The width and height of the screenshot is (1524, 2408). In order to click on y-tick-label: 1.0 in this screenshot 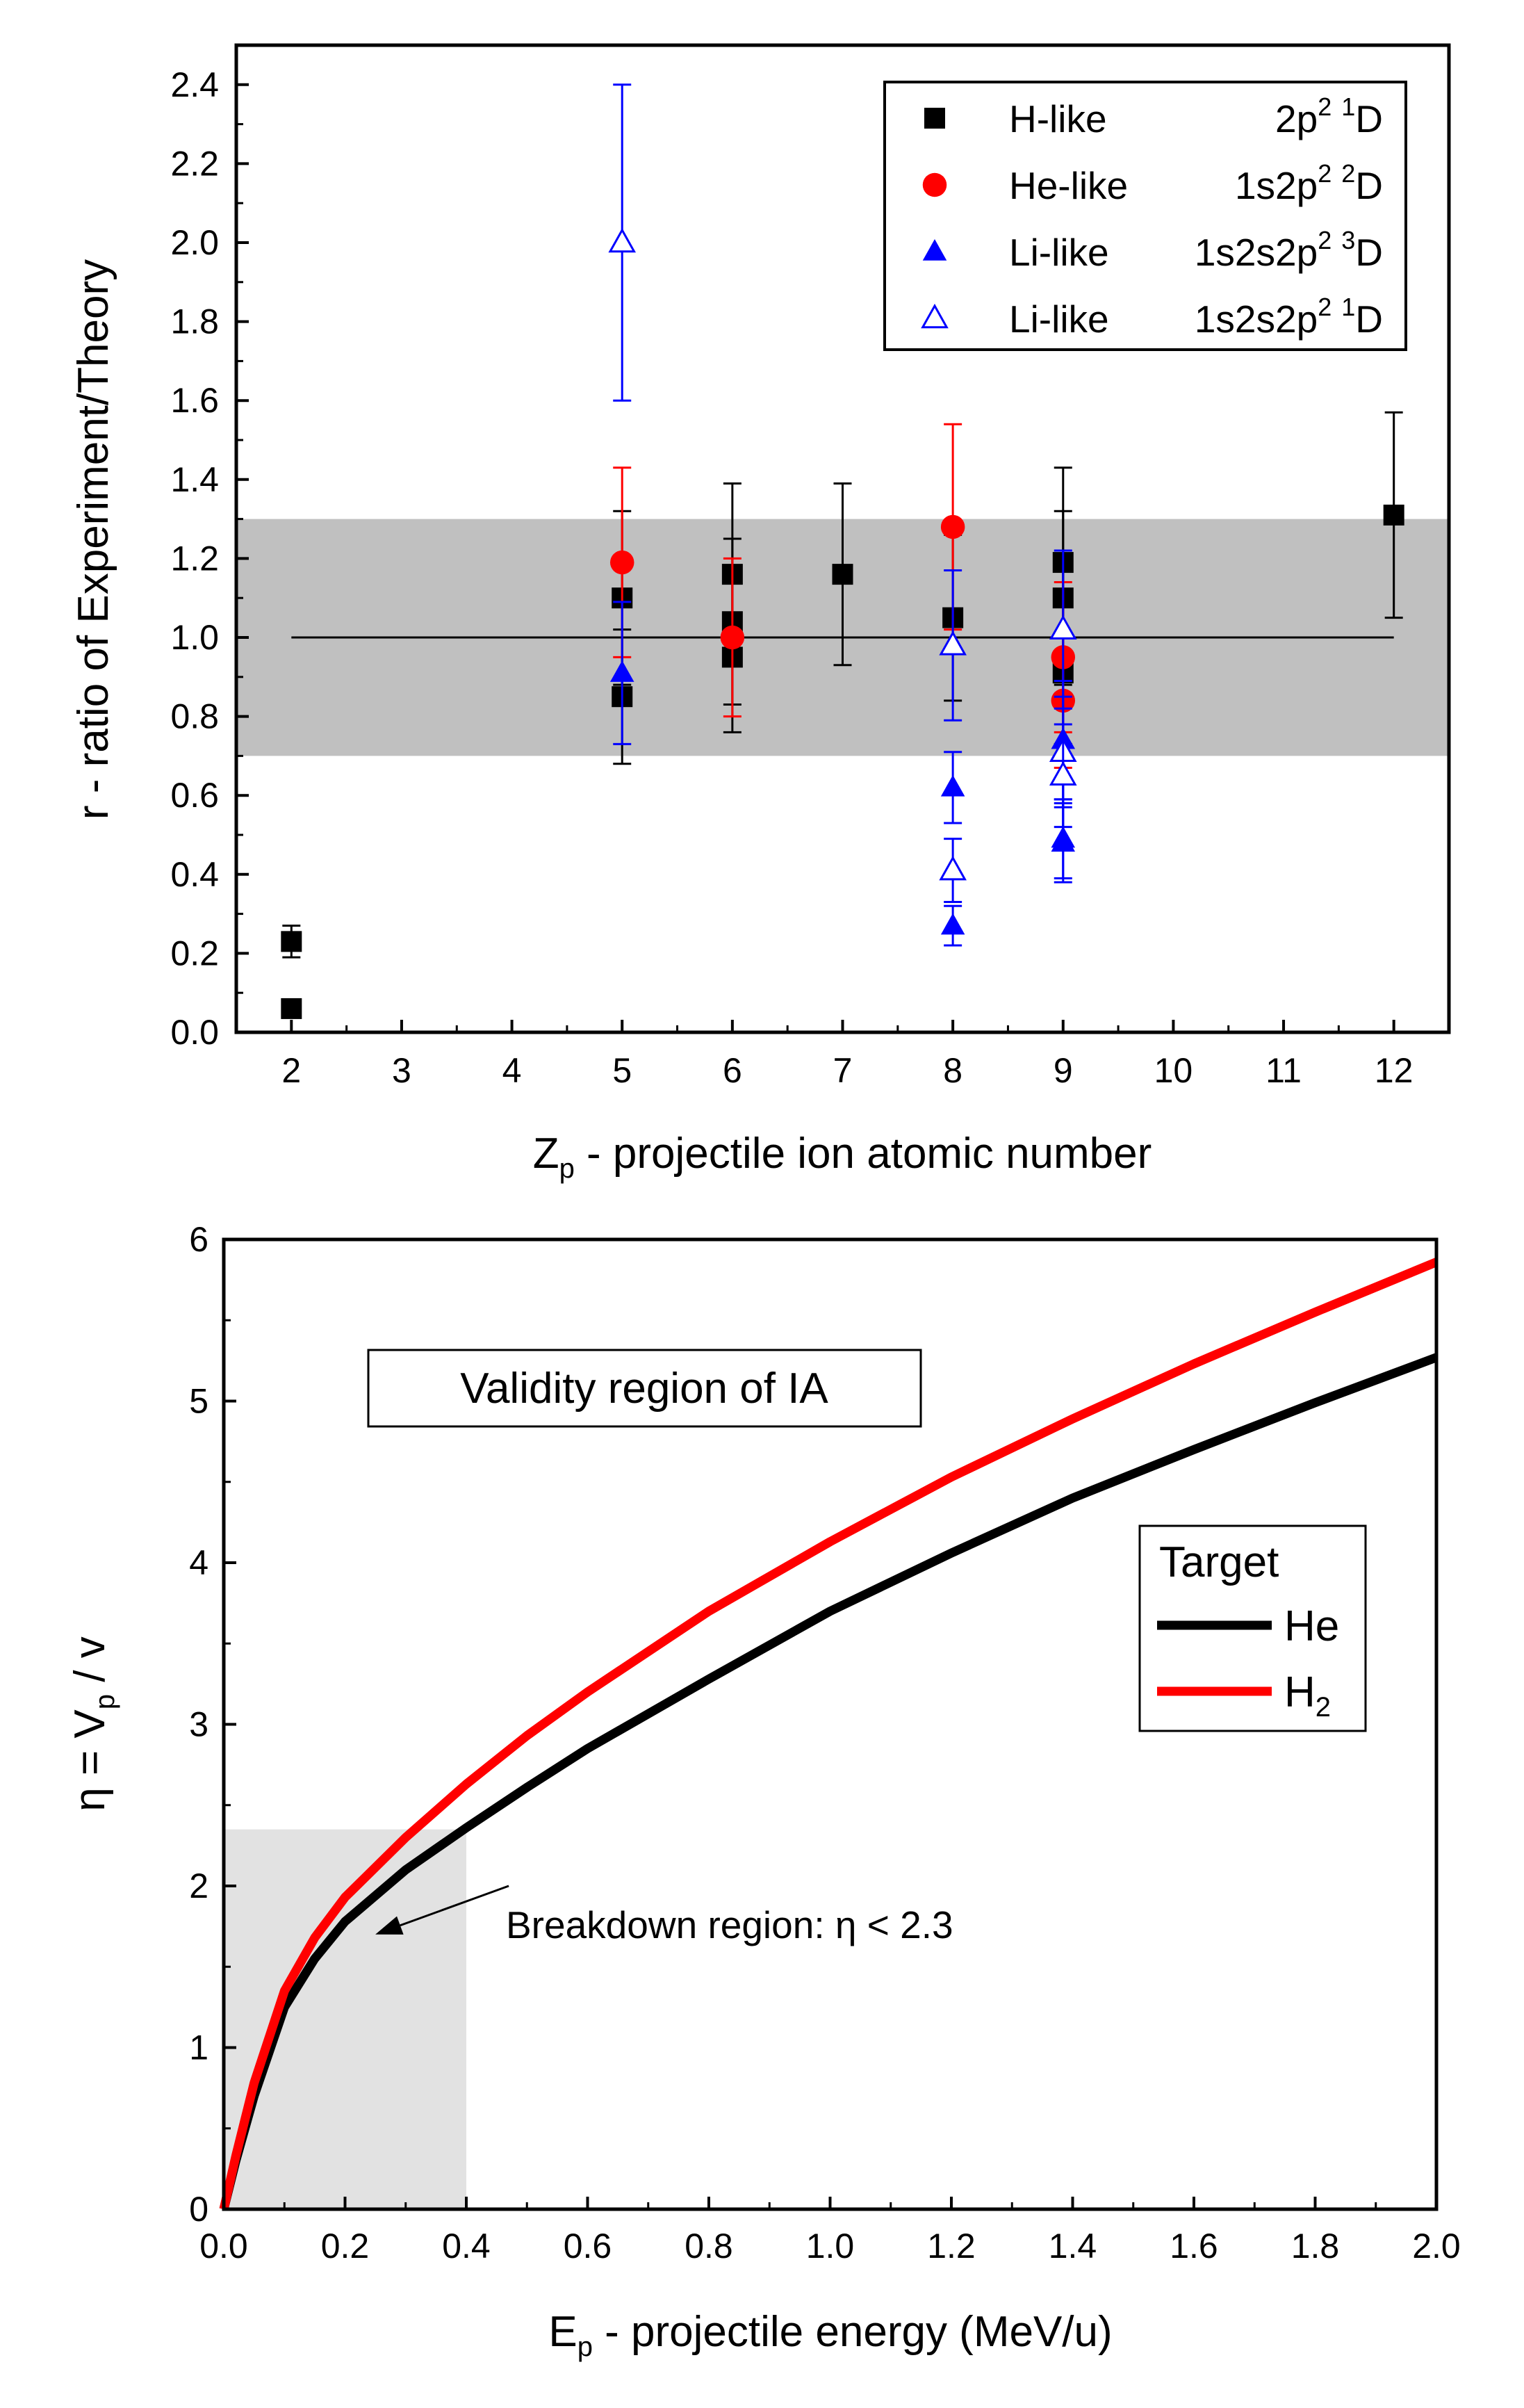, I will do `click(194, 637)`.